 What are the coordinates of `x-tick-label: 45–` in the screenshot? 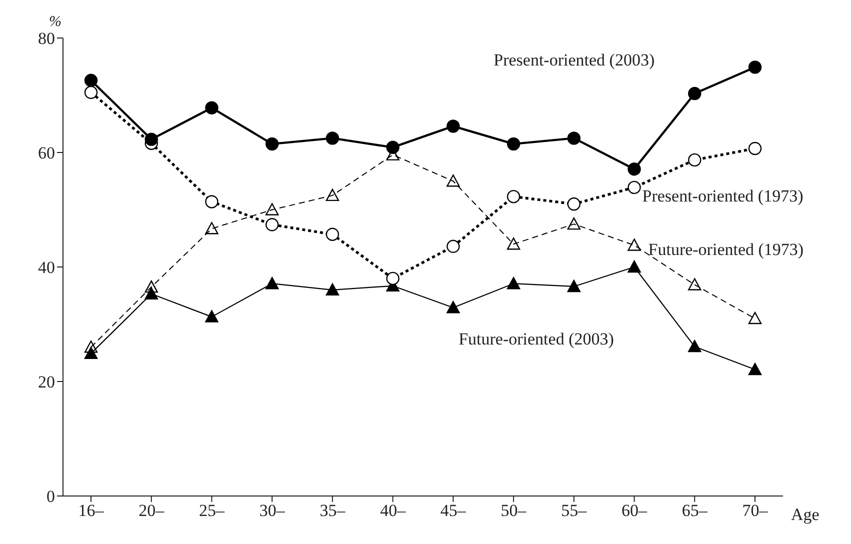 It's located at (453, 510).